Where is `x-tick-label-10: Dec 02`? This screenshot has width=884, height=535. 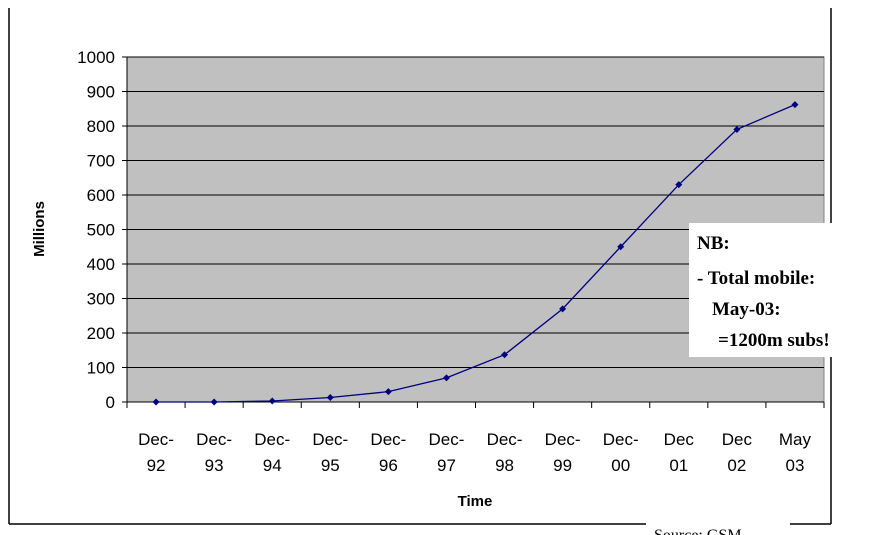 x-tick-label-10: Dec 02 is located at coordinates (737, 452).